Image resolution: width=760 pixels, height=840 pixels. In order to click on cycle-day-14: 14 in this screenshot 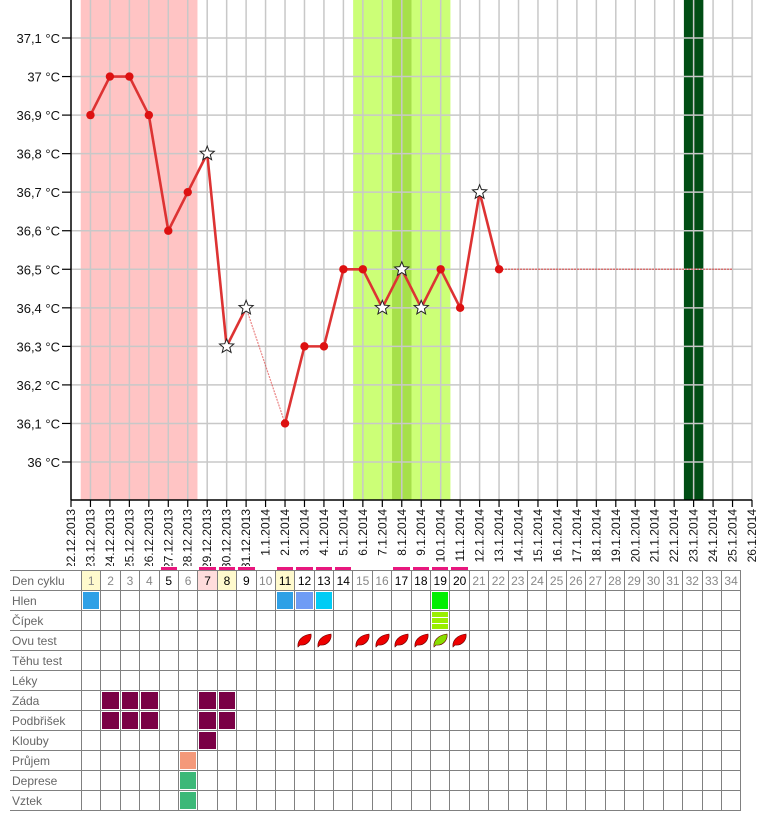, I will do `click(343, 579)`.